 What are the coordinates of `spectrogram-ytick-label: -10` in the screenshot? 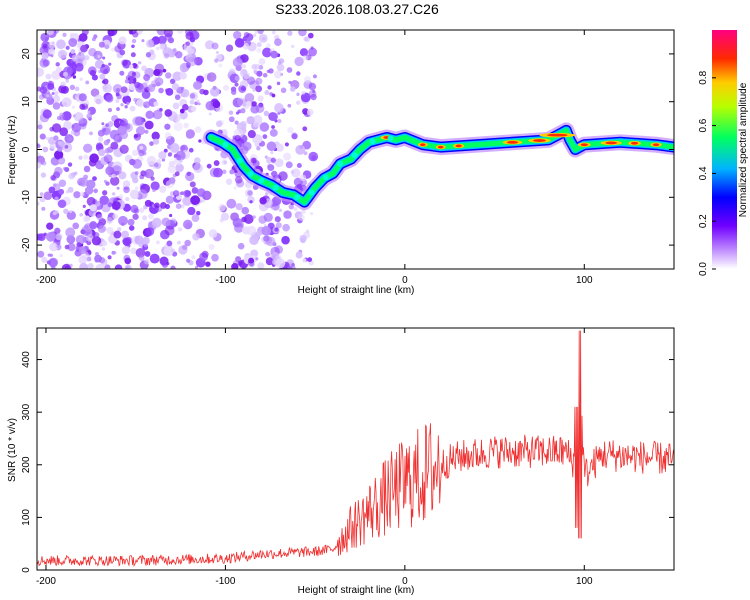 It's located at (26, 197).